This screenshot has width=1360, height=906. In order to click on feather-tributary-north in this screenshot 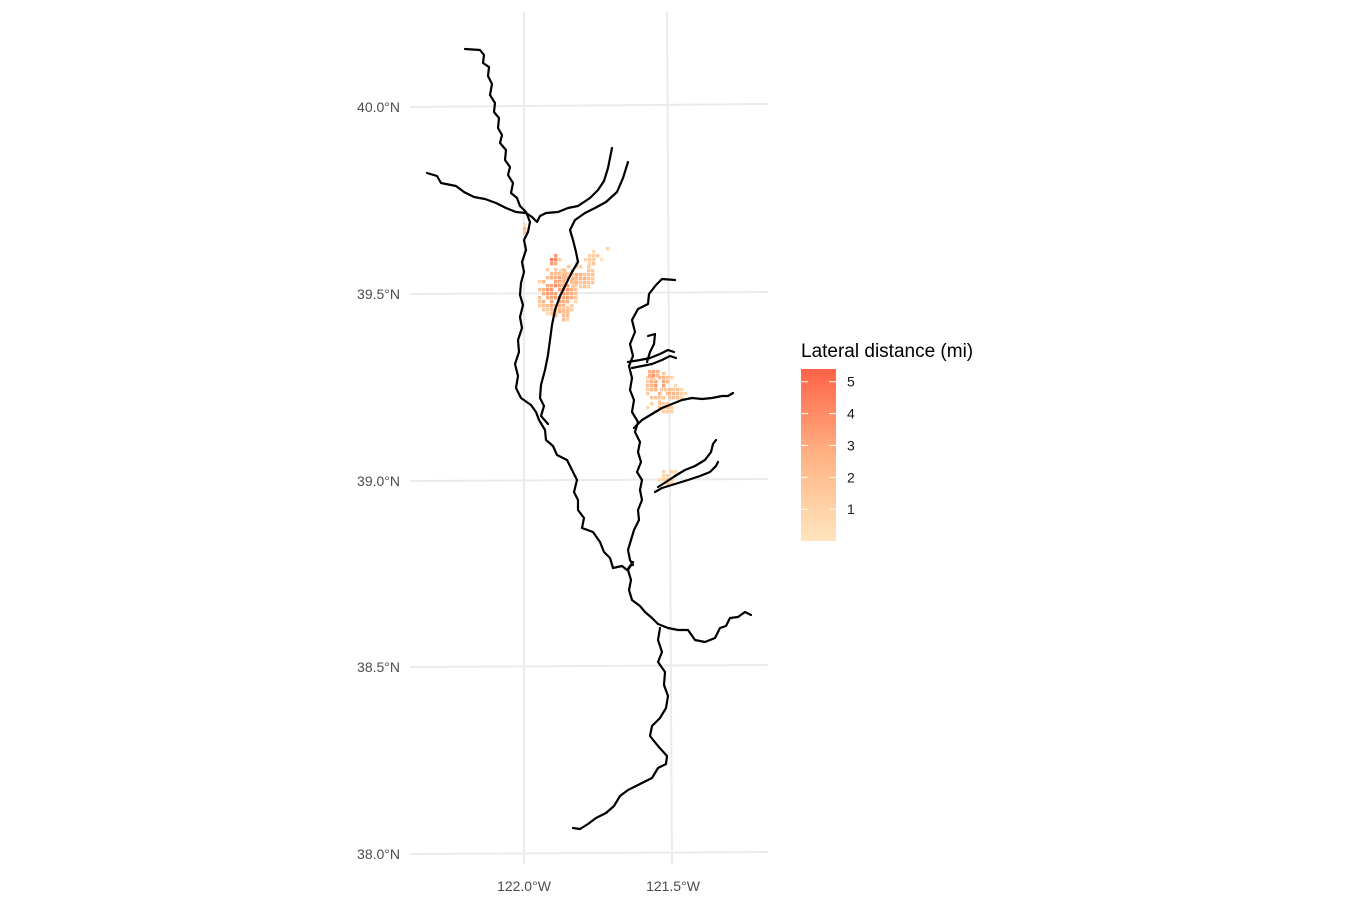, I will do `click(651, 356)`.